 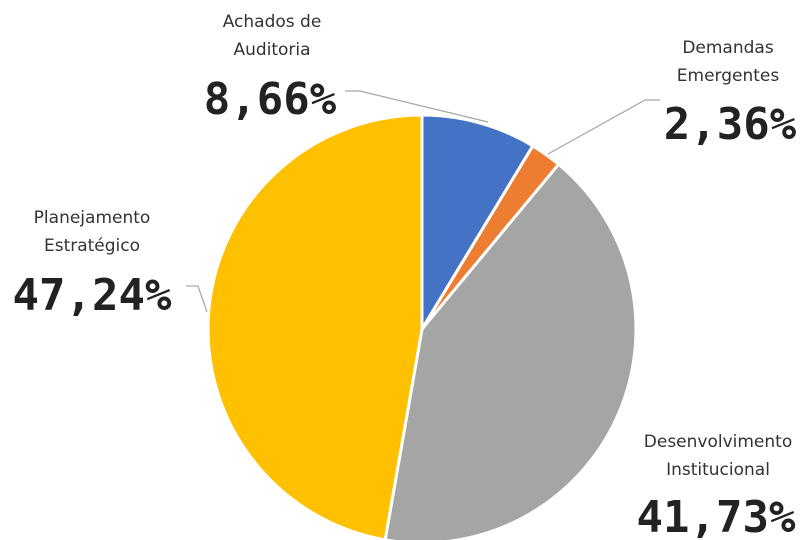 I want to click on category-label: Planejamento Estratégico, so click(x=92, y=232).